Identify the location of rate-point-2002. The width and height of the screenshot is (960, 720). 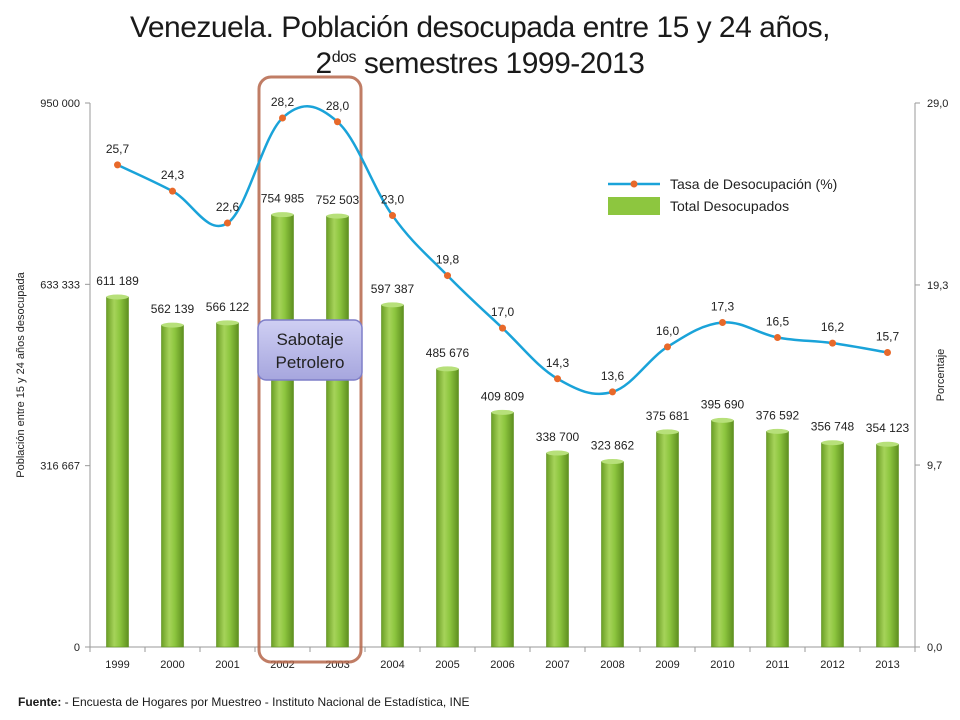
(282, 118).